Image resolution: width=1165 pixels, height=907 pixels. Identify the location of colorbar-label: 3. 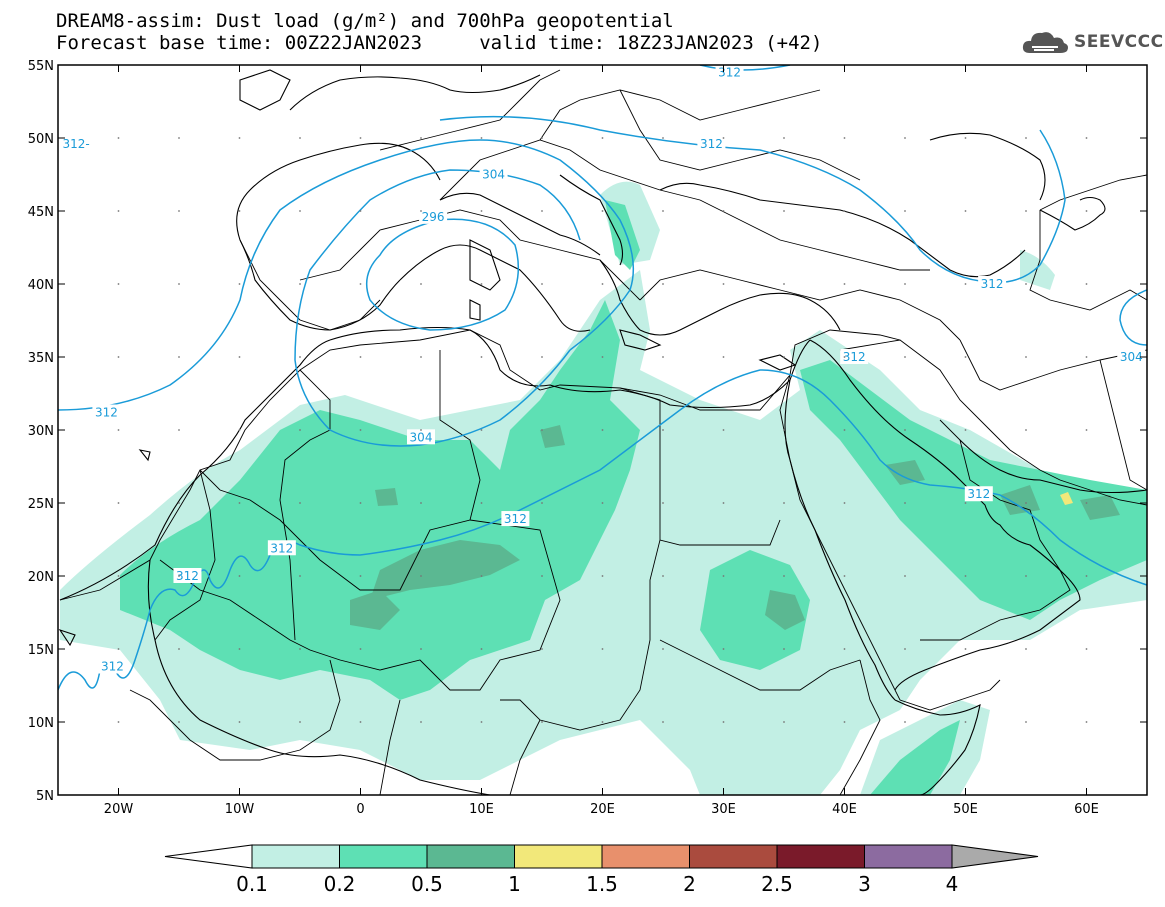
(864, 884).